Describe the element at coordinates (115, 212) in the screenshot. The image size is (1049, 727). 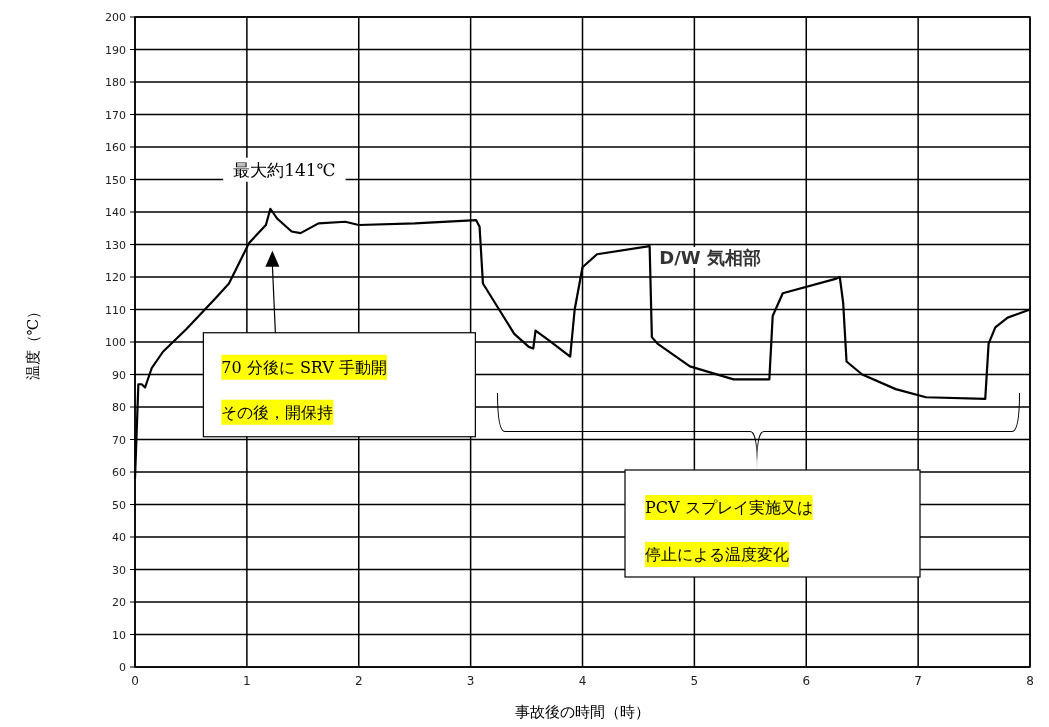
I see `y-tick-label: 140` at that location.